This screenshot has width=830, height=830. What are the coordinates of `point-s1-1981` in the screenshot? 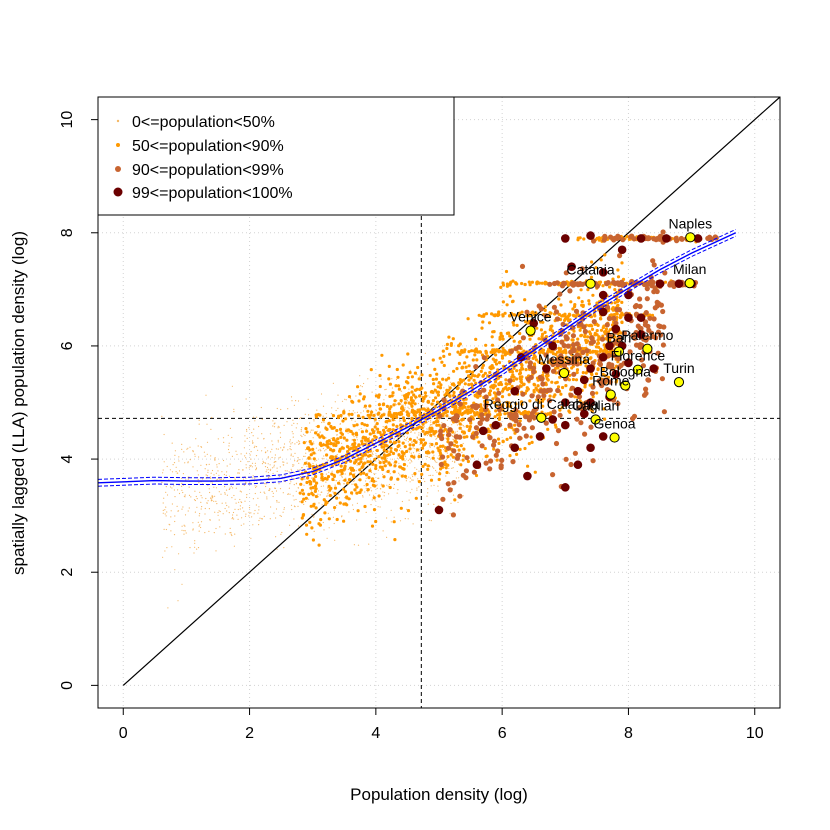 It's located at (493, 352).